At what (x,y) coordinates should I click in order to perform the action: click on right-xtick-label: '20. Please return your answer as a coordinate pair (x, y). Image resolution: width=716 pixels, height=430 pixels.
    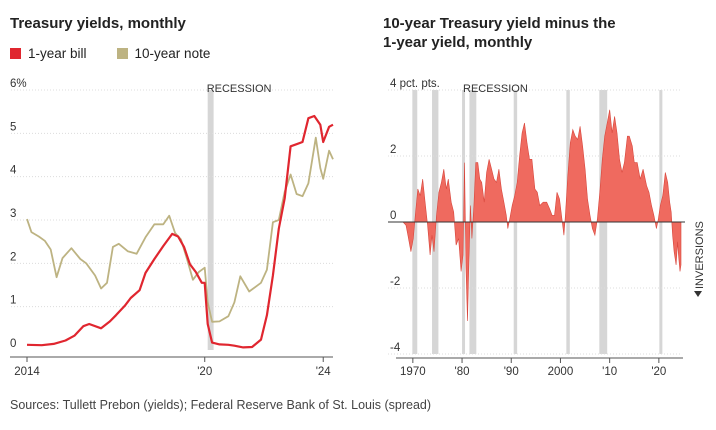
    Looking at the image, I should click on (658, 372).